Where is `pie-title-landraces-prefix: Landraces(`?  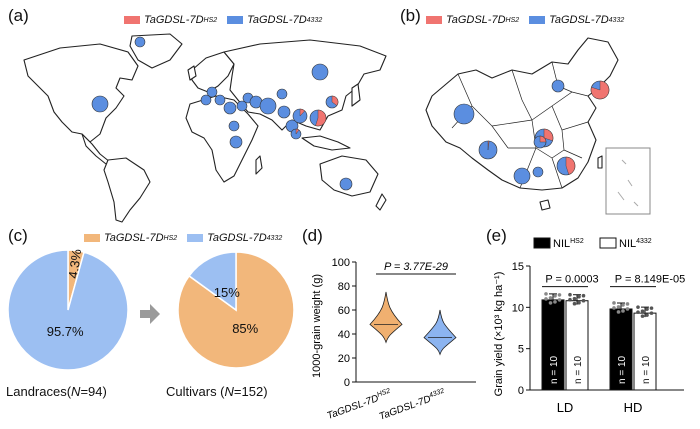 pie-title-landraces-prefix: Landraces( is located at coordinates (39, 391).